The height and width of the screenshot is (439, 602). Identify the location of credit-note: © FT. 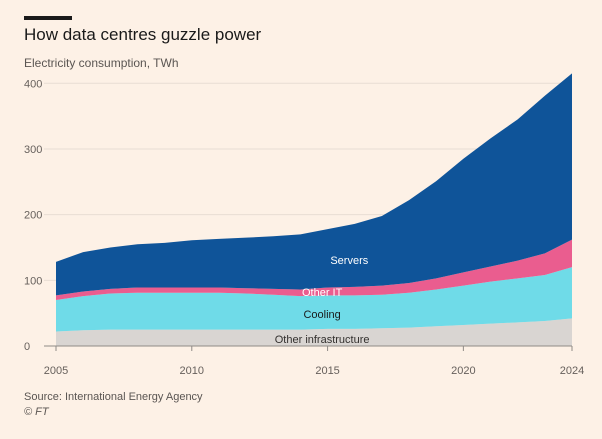
(36, 412).